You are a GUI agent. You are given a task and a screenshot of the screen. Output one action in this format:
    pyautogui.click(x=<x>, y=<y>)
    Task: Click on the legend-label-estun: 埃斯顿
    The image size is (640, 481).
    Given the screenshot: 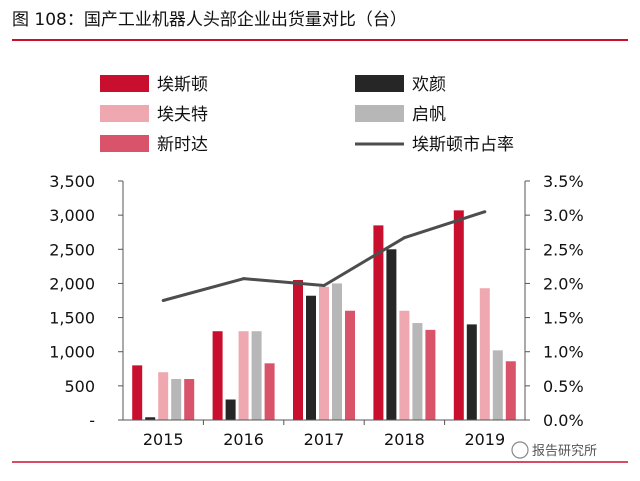 What is the action you would take?
    pyautogui.click(x=182, y=85)
    